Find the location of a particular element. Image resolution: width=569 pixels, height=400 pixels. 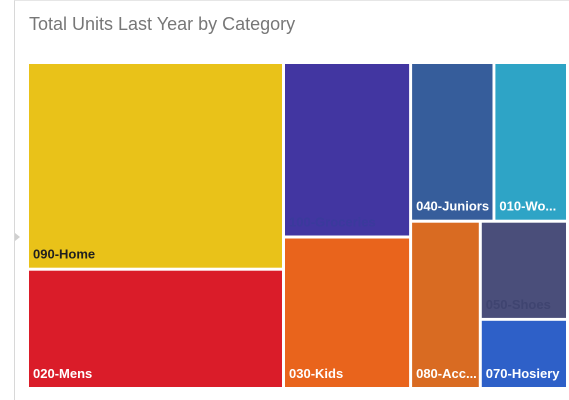

chart-title: Total Units Last Year by Category is located at coordinates (162, 24).